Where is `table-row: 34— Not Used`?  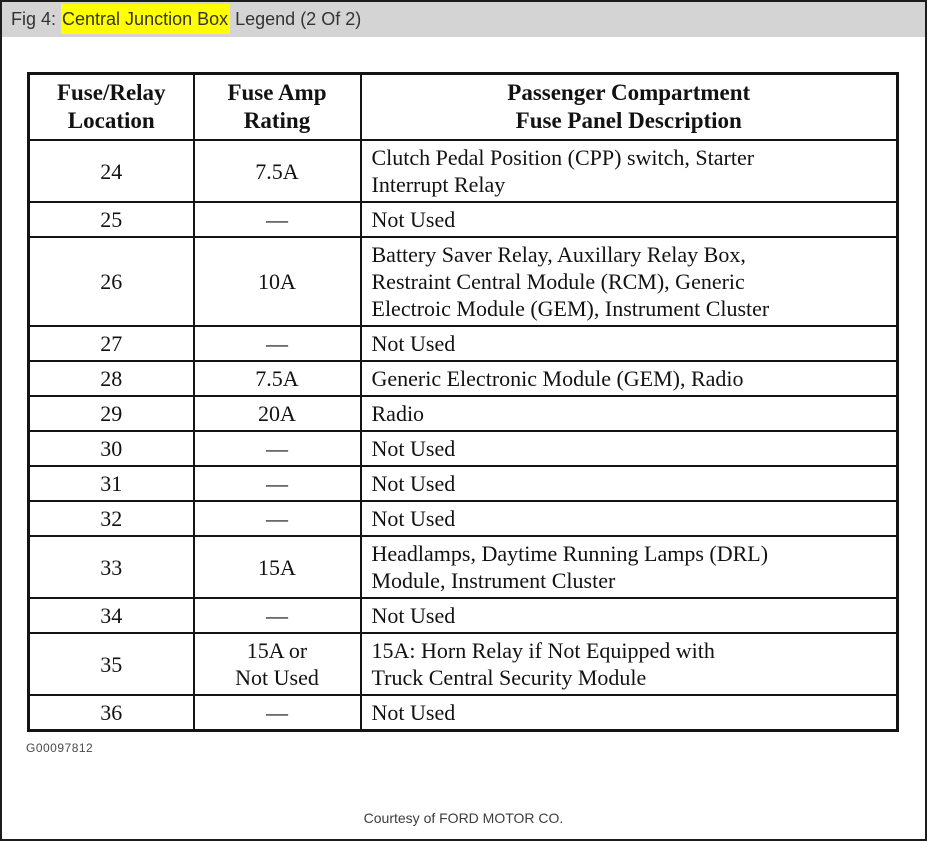
table-row: 34— Not Used is located at coordinates (463, 615).